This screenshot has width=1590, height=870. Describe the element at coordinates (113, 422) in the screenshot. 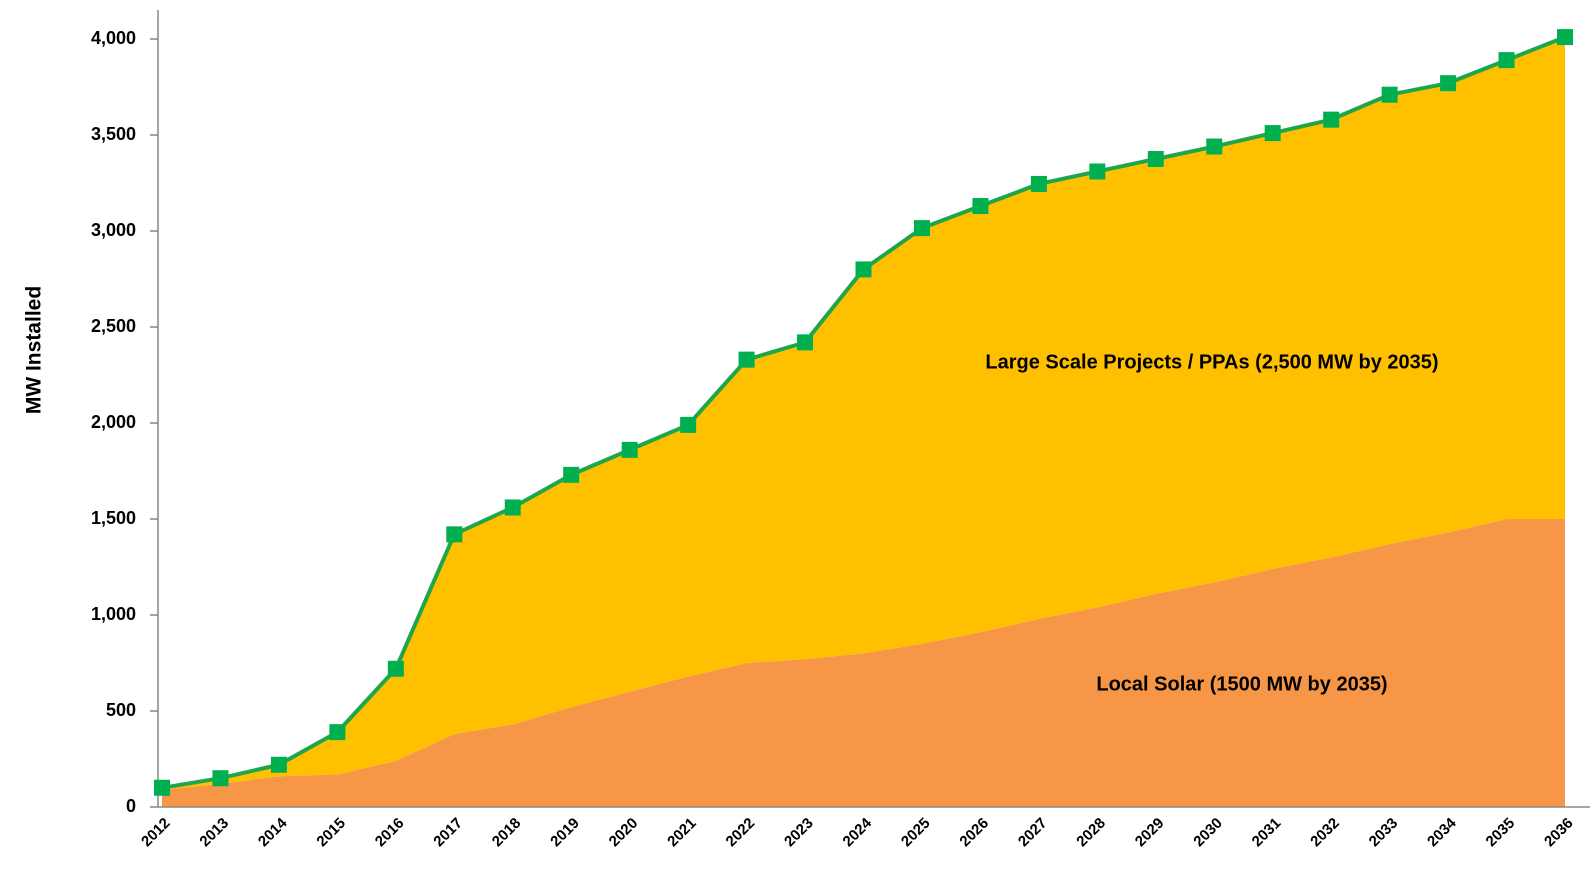

I see `y-tick-label: 2,000` at that location.